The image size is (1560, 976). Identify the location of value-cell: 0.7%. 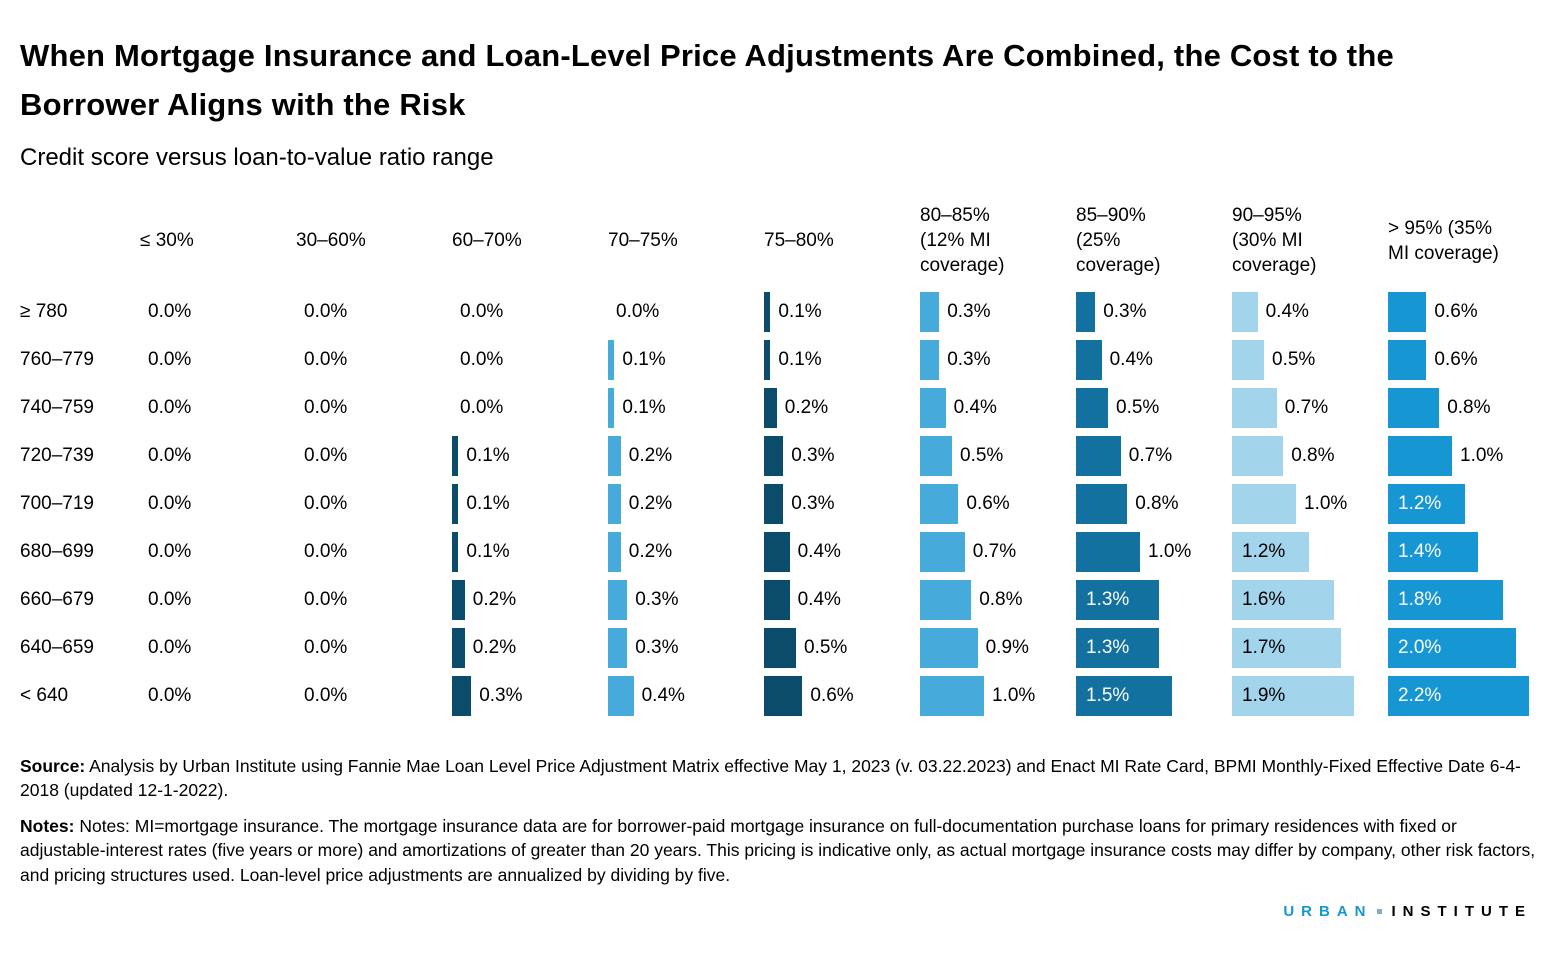
(1154, 456).